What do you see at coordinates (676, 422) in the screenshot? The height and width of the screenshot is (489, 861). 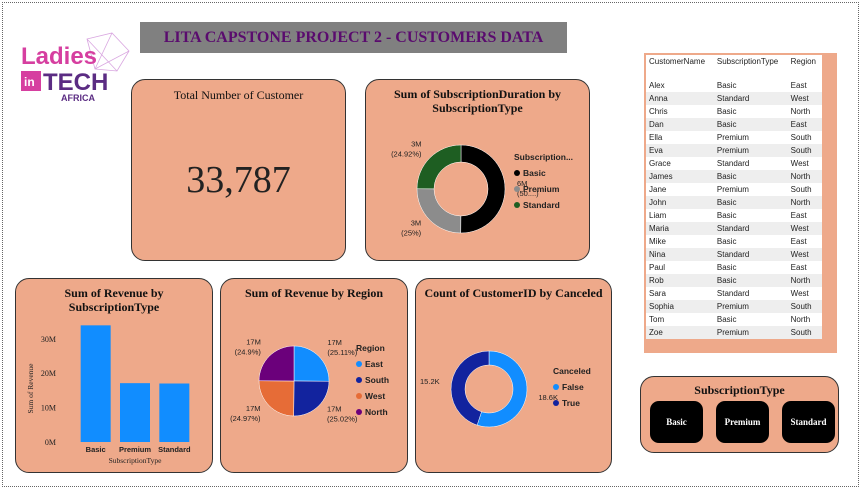 I see `slicer-button: Basic` at bounding box center [676, 422].